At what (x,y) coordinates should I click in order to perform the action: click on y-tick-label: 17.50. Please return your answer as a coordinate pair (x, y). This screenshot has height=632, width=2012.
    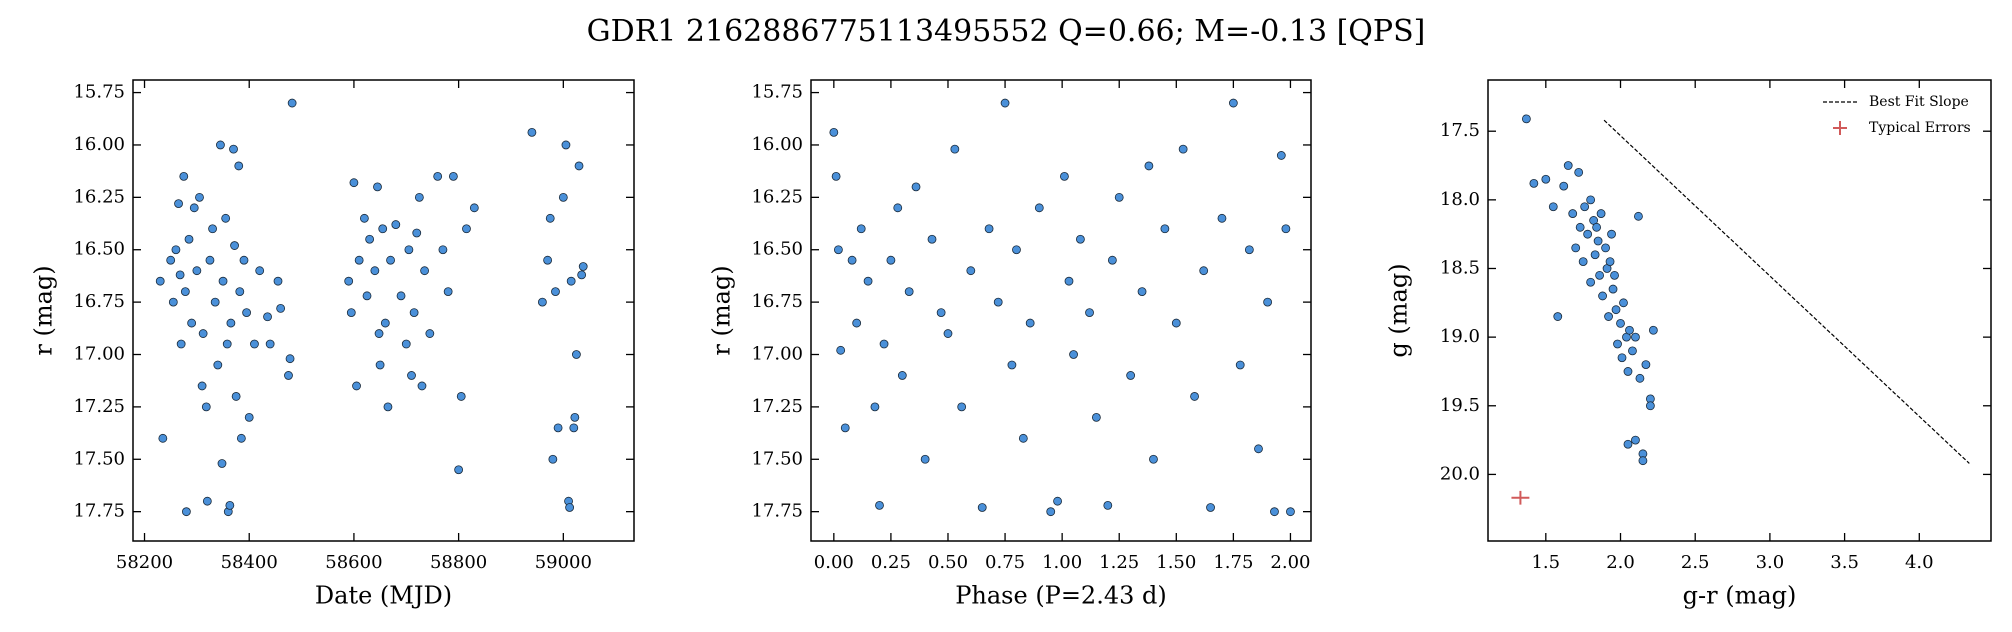
    Looking at the image, I should click on (99, 458).